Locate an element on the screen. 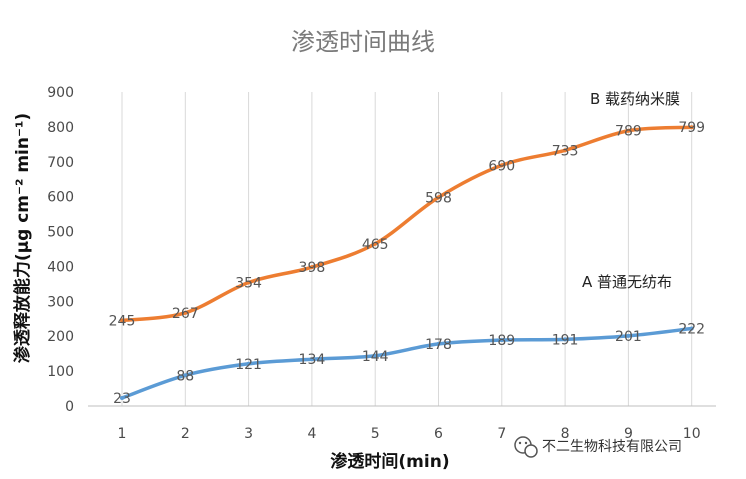 The height and width of the screenshot is (479, 746). x-axis-title: 渗透时间(min) is located at coordinates (389, 461).